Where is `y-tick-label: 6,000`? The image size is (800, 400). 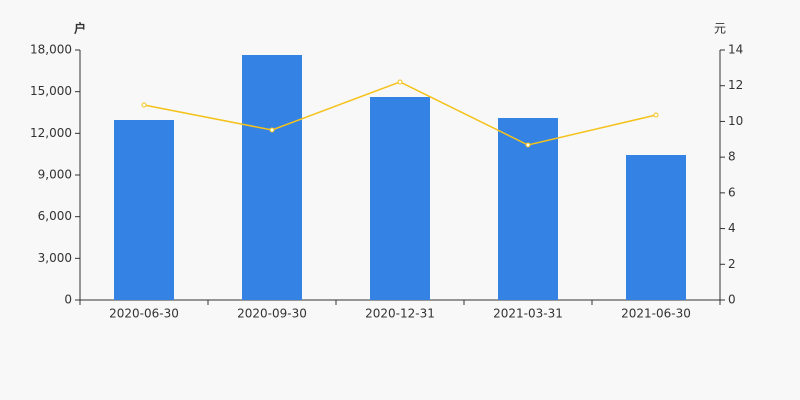 y-tick-label: 6,000 is located at coordinates (55, 216).